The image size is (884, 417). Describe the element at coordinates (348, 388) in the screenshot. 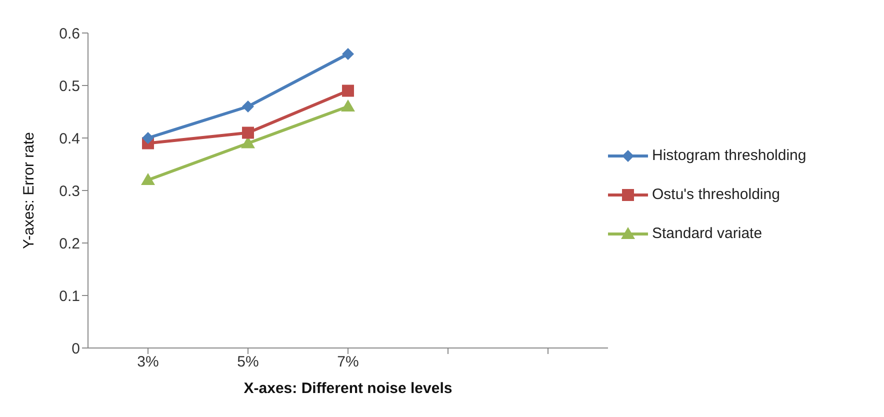

I see `x-axis-title: X-axes: Different noise levels` at that location.